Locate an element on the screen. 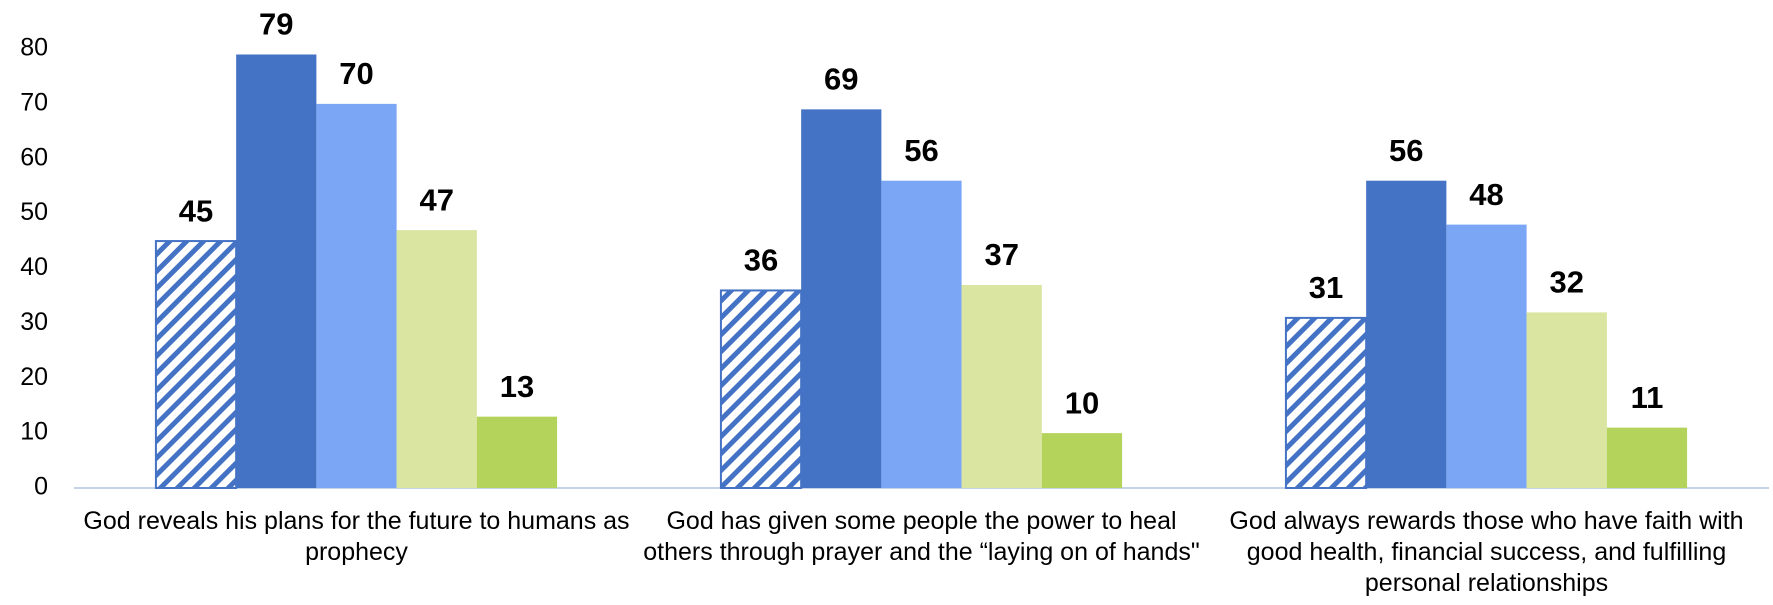  y-tick-label: 0 is located at coordinates (41, 487).